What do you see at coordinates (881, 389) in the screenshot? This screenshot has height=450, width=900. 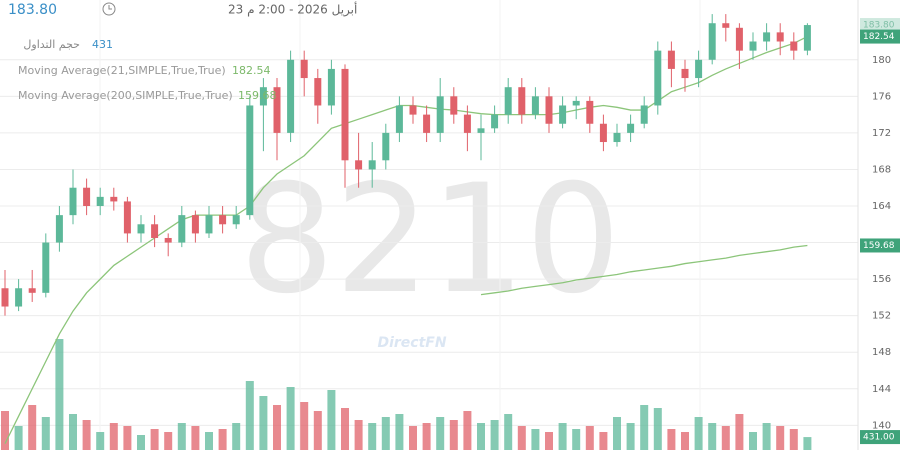 I see `y-tick-label: 144` at bounding box center [881, 389].